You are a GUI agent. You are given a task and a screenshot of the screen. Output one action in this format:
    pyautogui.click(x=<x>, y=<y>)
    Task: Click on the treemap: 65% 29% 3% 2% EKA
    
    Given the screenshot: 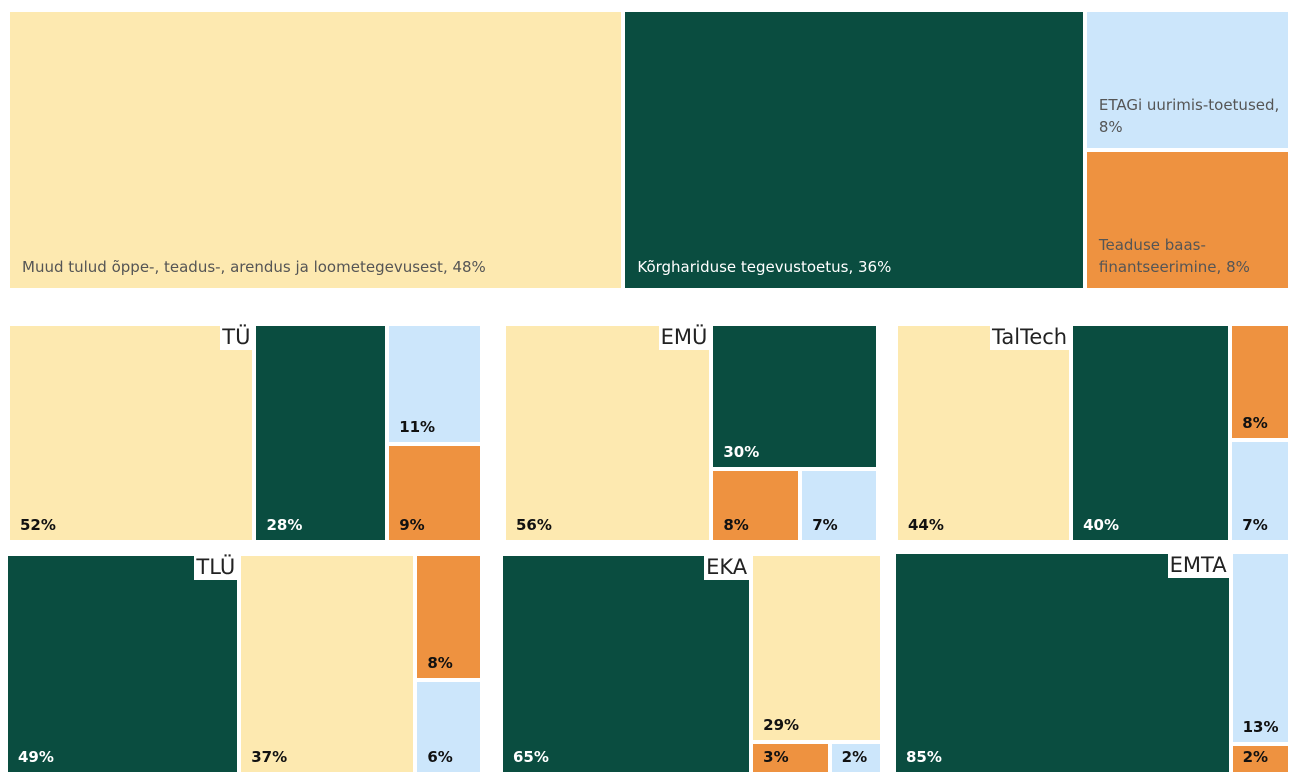 What is the action you would take?
    pyautogui.click(x=691, y=664)
    